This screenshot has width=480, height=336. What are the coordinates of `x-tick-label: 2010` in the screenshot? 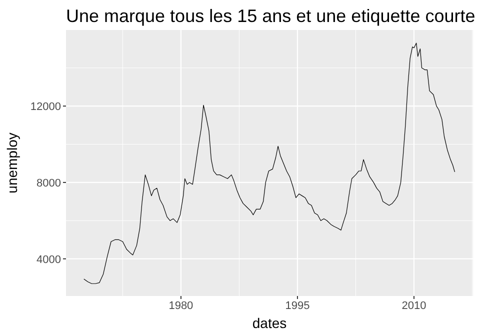 It's located at (414, 306).